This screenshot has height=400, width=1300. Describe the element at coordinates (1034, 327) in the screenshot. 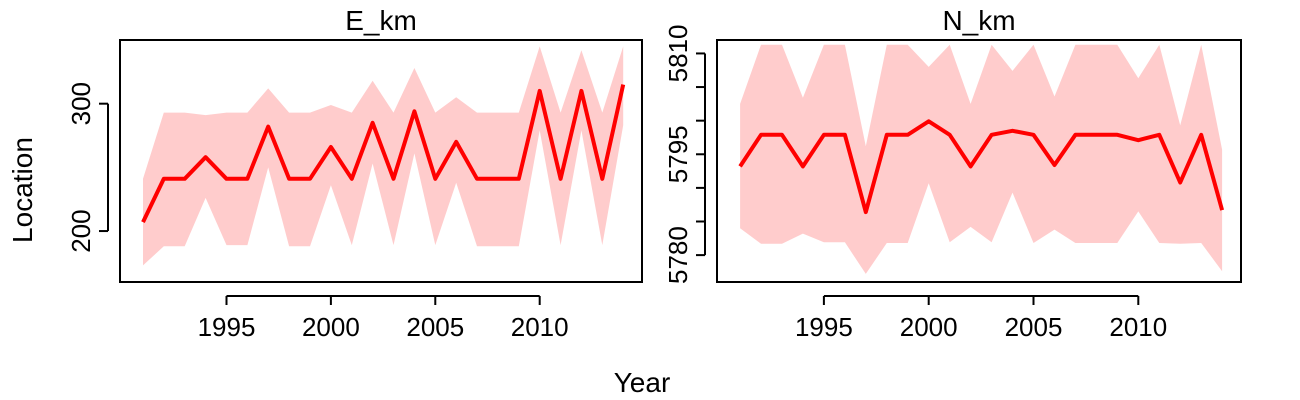

I see `x-tick-label-n-km: 2005` at that location.